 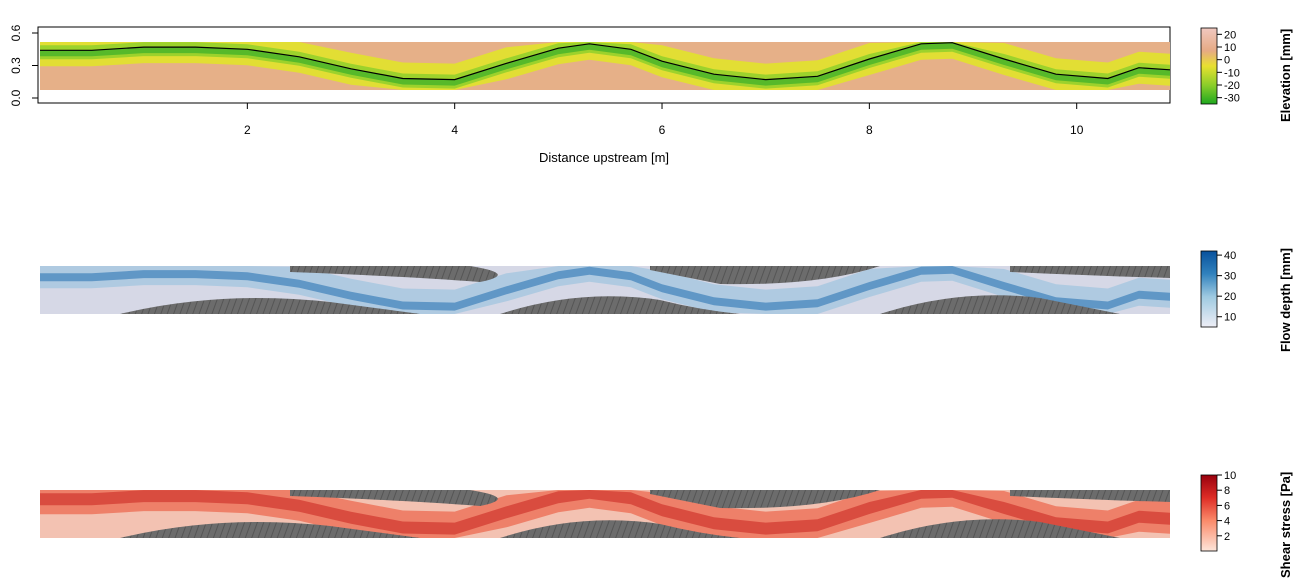 What do you see at coordinates (16, 65) in the screenshot?
I see `y-tick-label: 0.3` at bounding box center [16, 65].